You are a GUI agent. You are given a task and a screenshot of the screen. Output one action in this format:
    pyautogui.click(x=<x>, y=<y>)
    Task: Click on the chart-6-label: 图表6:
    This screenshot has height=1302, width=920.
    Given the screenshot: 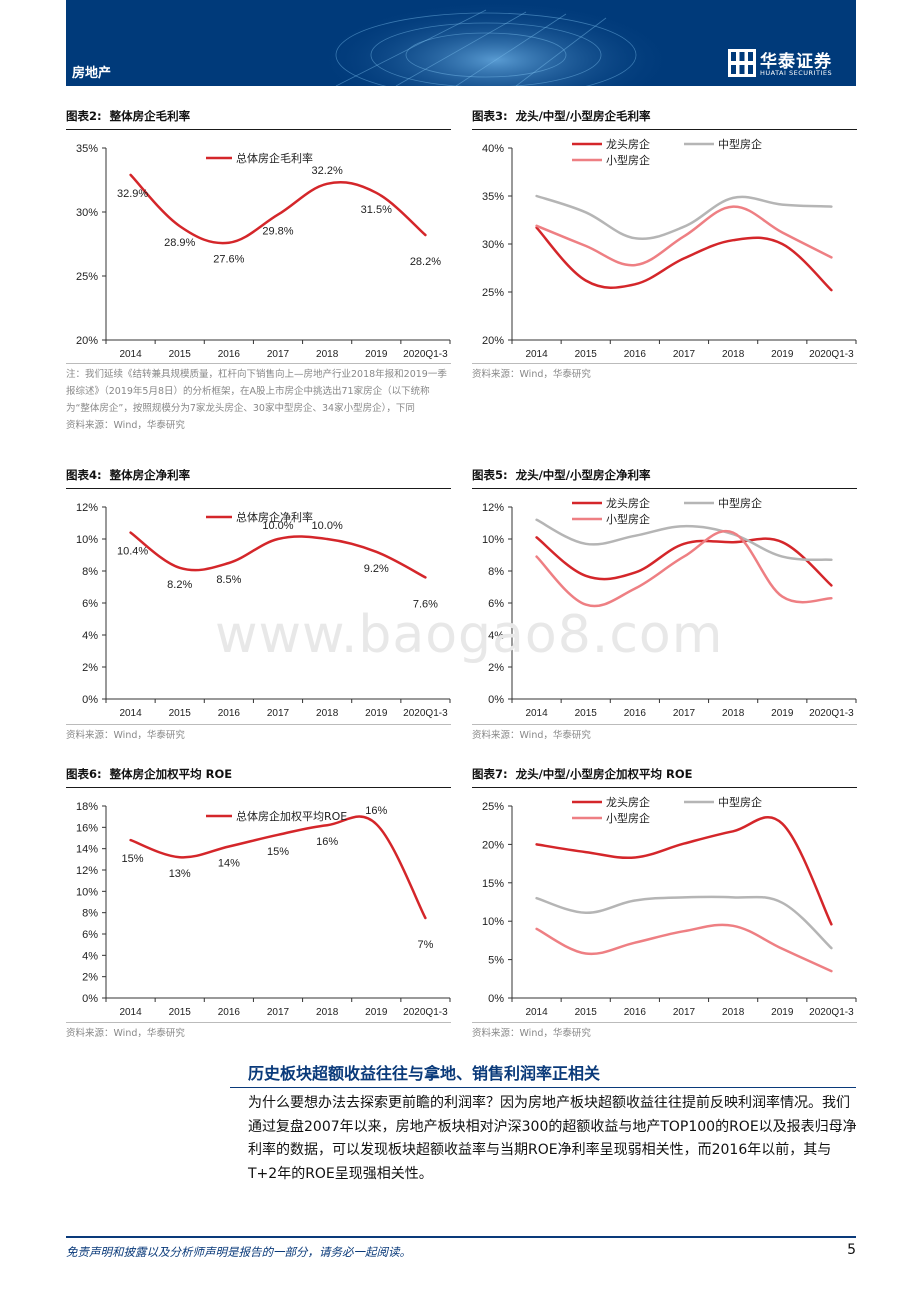 What is the action you would take?
    pyautogui.click(x=84, y=774)
    